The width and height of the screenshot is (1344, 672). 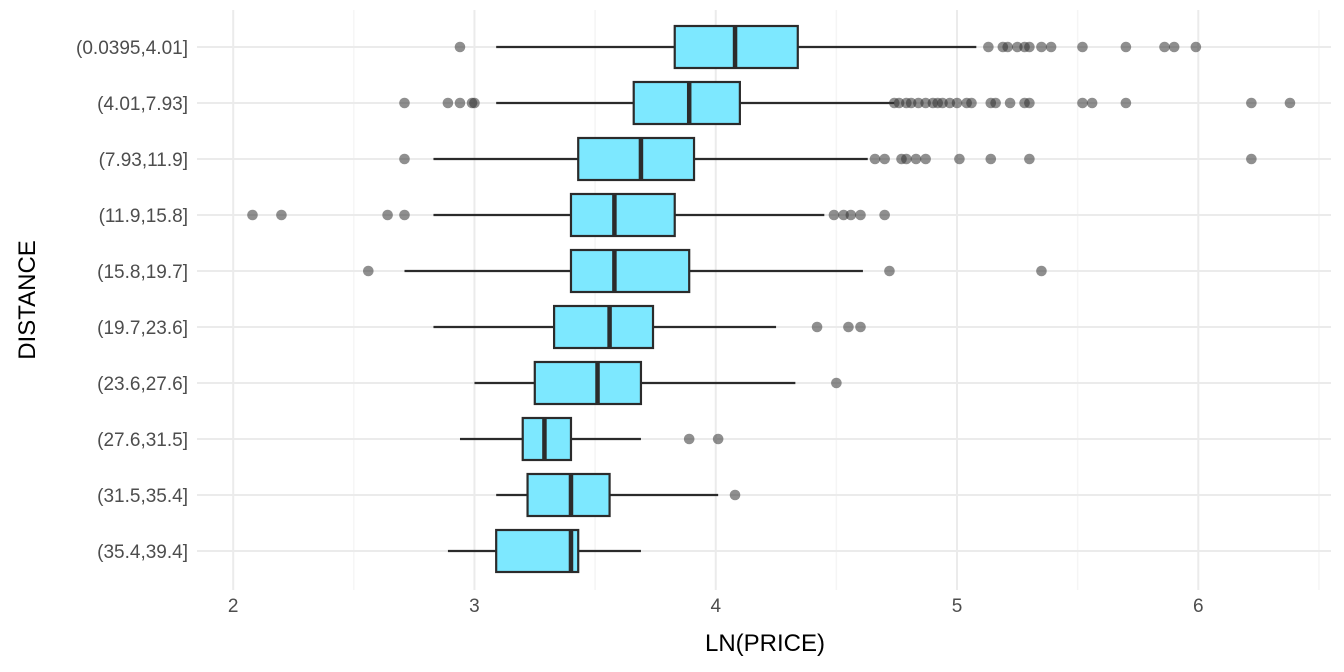 I want to click on y-tick-label: (0.0395,4.01], so click(x=132, y=48).